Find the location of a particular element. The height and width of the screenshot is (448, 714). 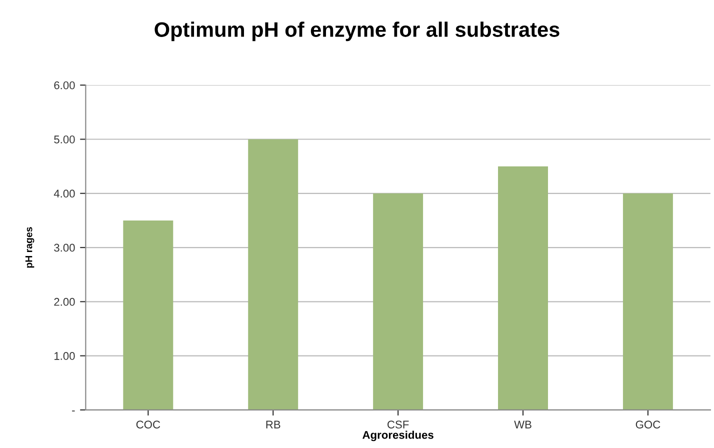

y-tick-label: 4.00 is located at coordinates (64, 194).